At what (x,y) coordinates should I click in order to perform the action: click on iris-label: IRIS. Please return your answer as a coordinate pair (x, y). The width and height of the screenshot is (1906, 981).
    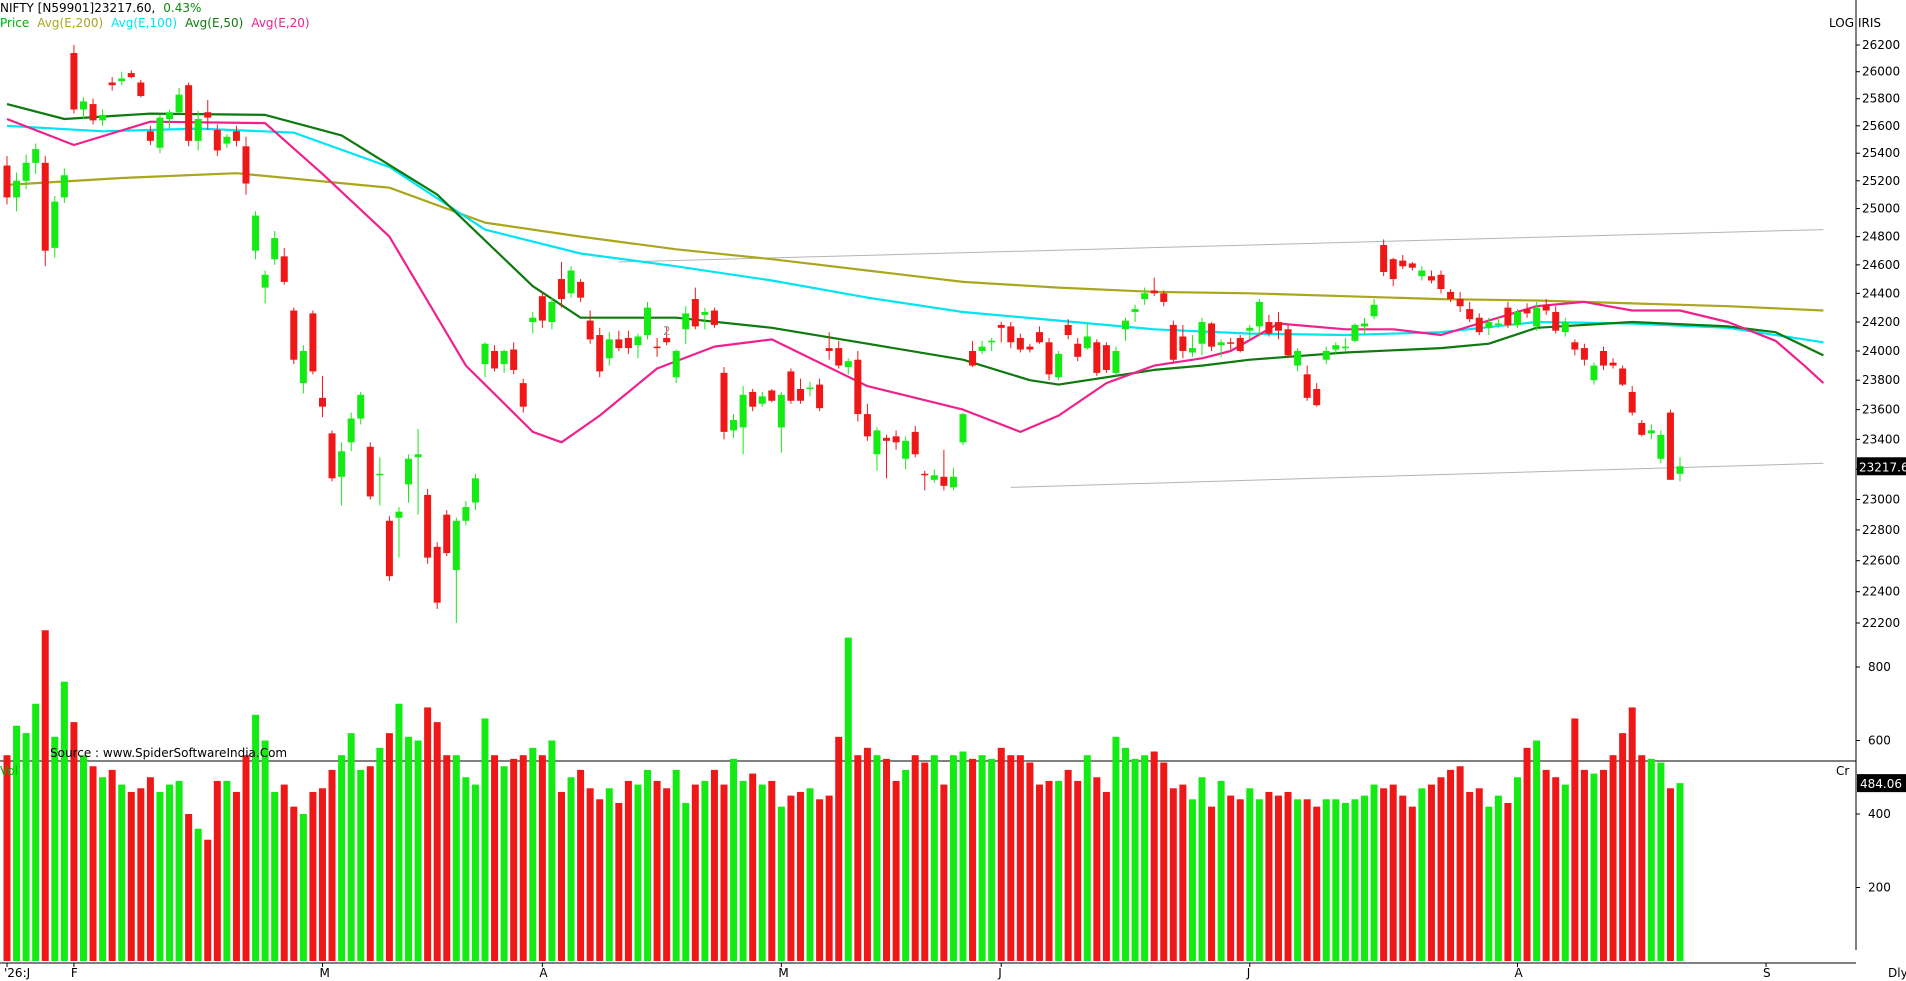
    Looking at the image, I should click on (1869, 23).